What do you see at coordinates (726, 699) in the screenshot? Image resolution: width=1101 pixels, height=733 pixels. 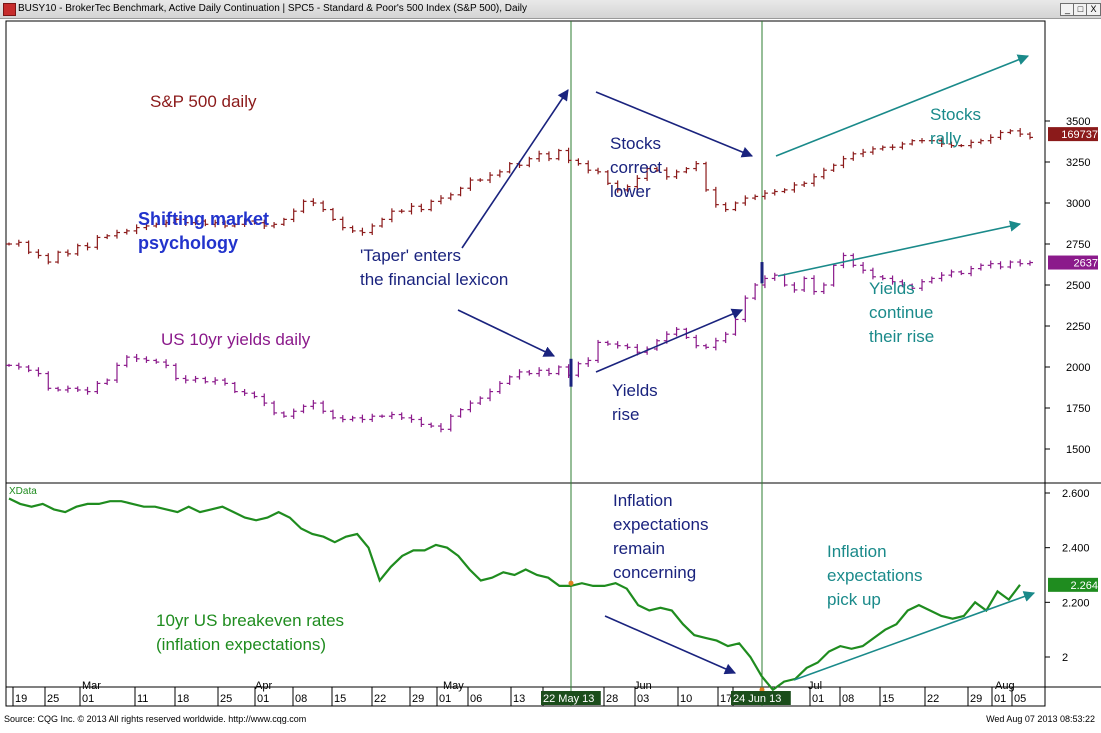 I see `x-tick-label: 17` at bounding box center [726, 699].